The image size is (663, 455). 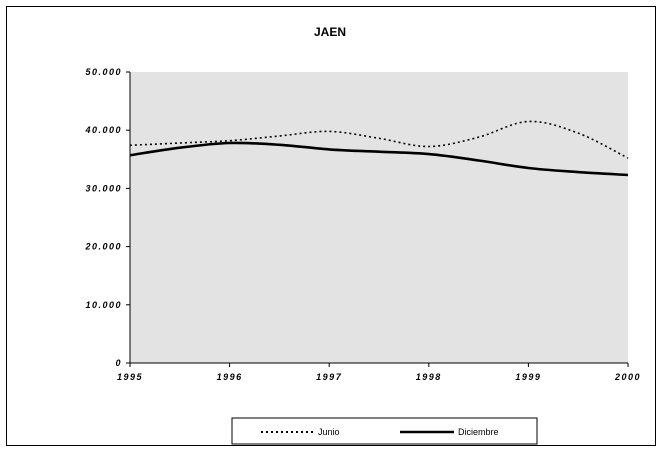 What do you see at coordinates (103, 130) in the screenshot?
I see `y-tick-label: 40.000` at bounding box center [103, 130].